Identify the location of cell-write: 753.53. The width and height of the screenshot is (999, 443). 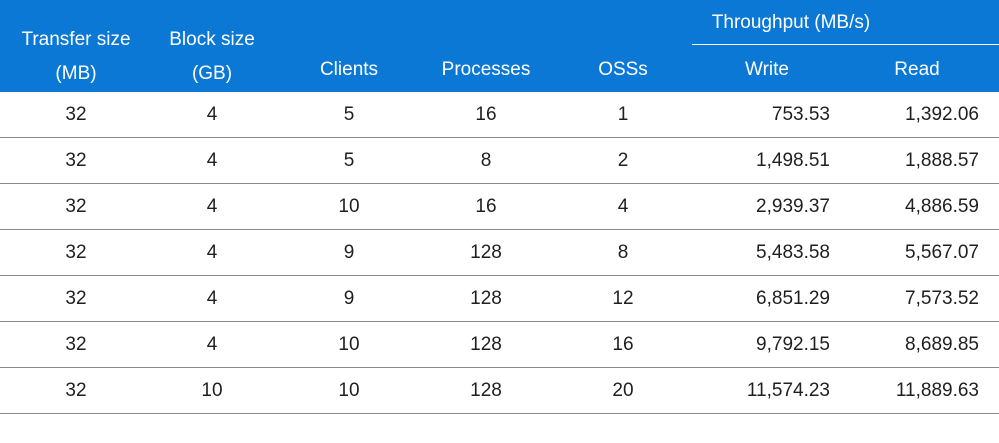
(800, 114).